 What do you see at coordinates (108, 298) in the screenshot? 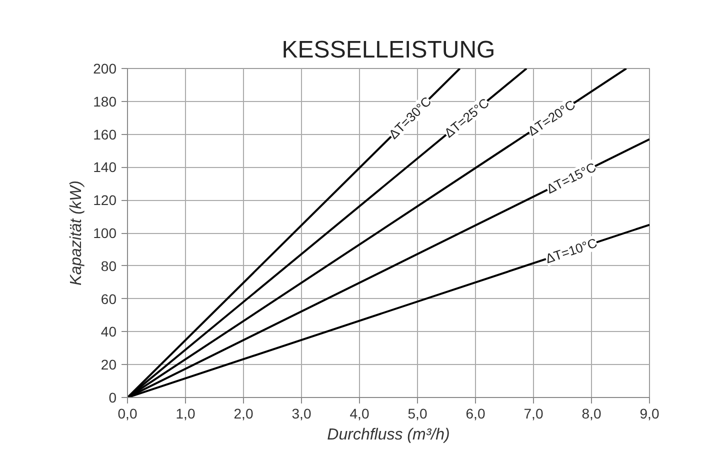
I see `y-tick-label: 60` at bounding box center [108, 298].